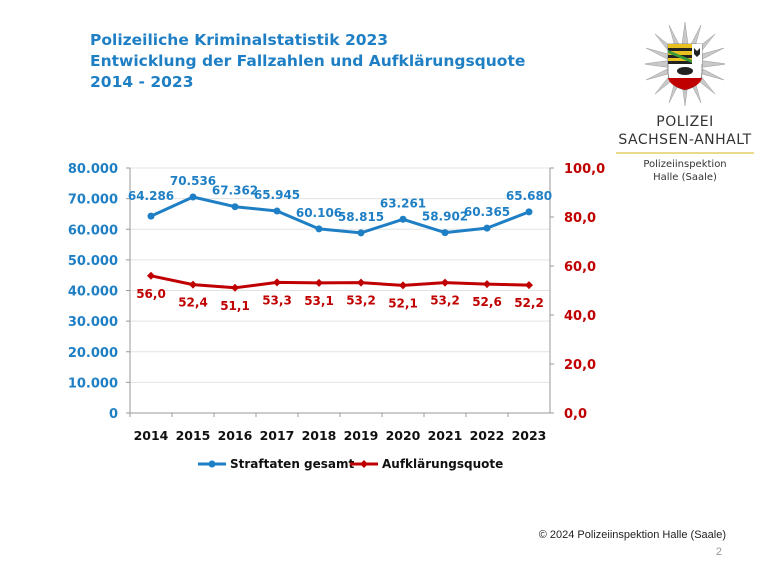 This screenshot has width=768, height=576. I want to click on right-tick-label: 100,0, so click(584, 169).